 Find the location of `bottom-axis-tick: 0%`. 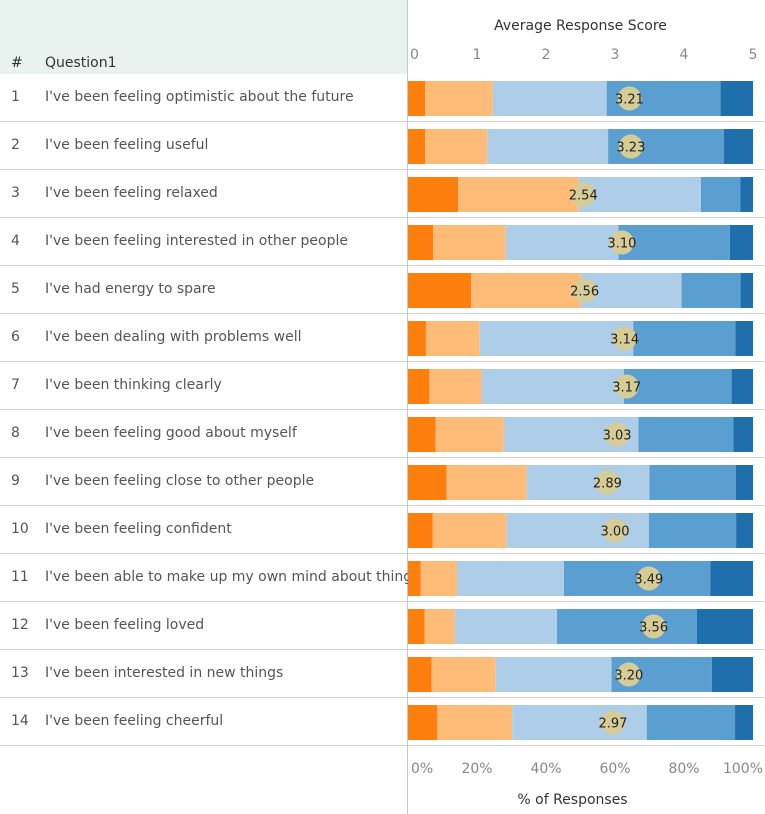

bottom-axis-tick: 0% is located at coordinates (422, 769).